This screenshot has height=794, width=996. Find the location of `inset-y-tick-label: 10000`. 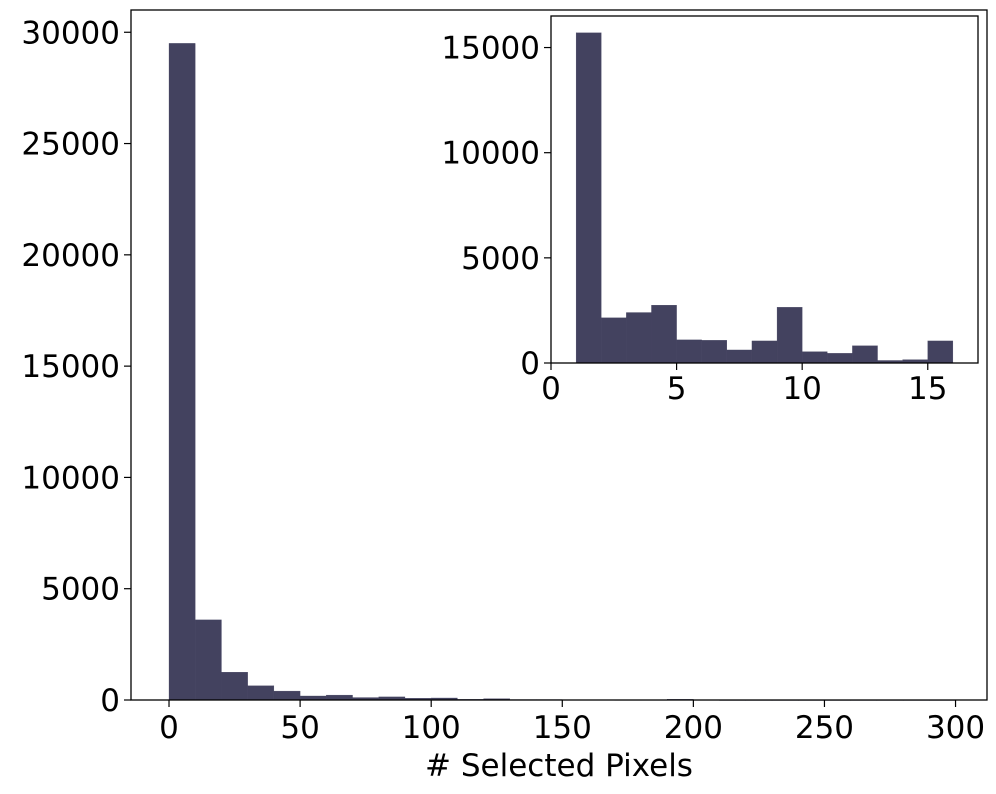

inset-y-tick-label: 10000 is located at coordinates (490, 154).